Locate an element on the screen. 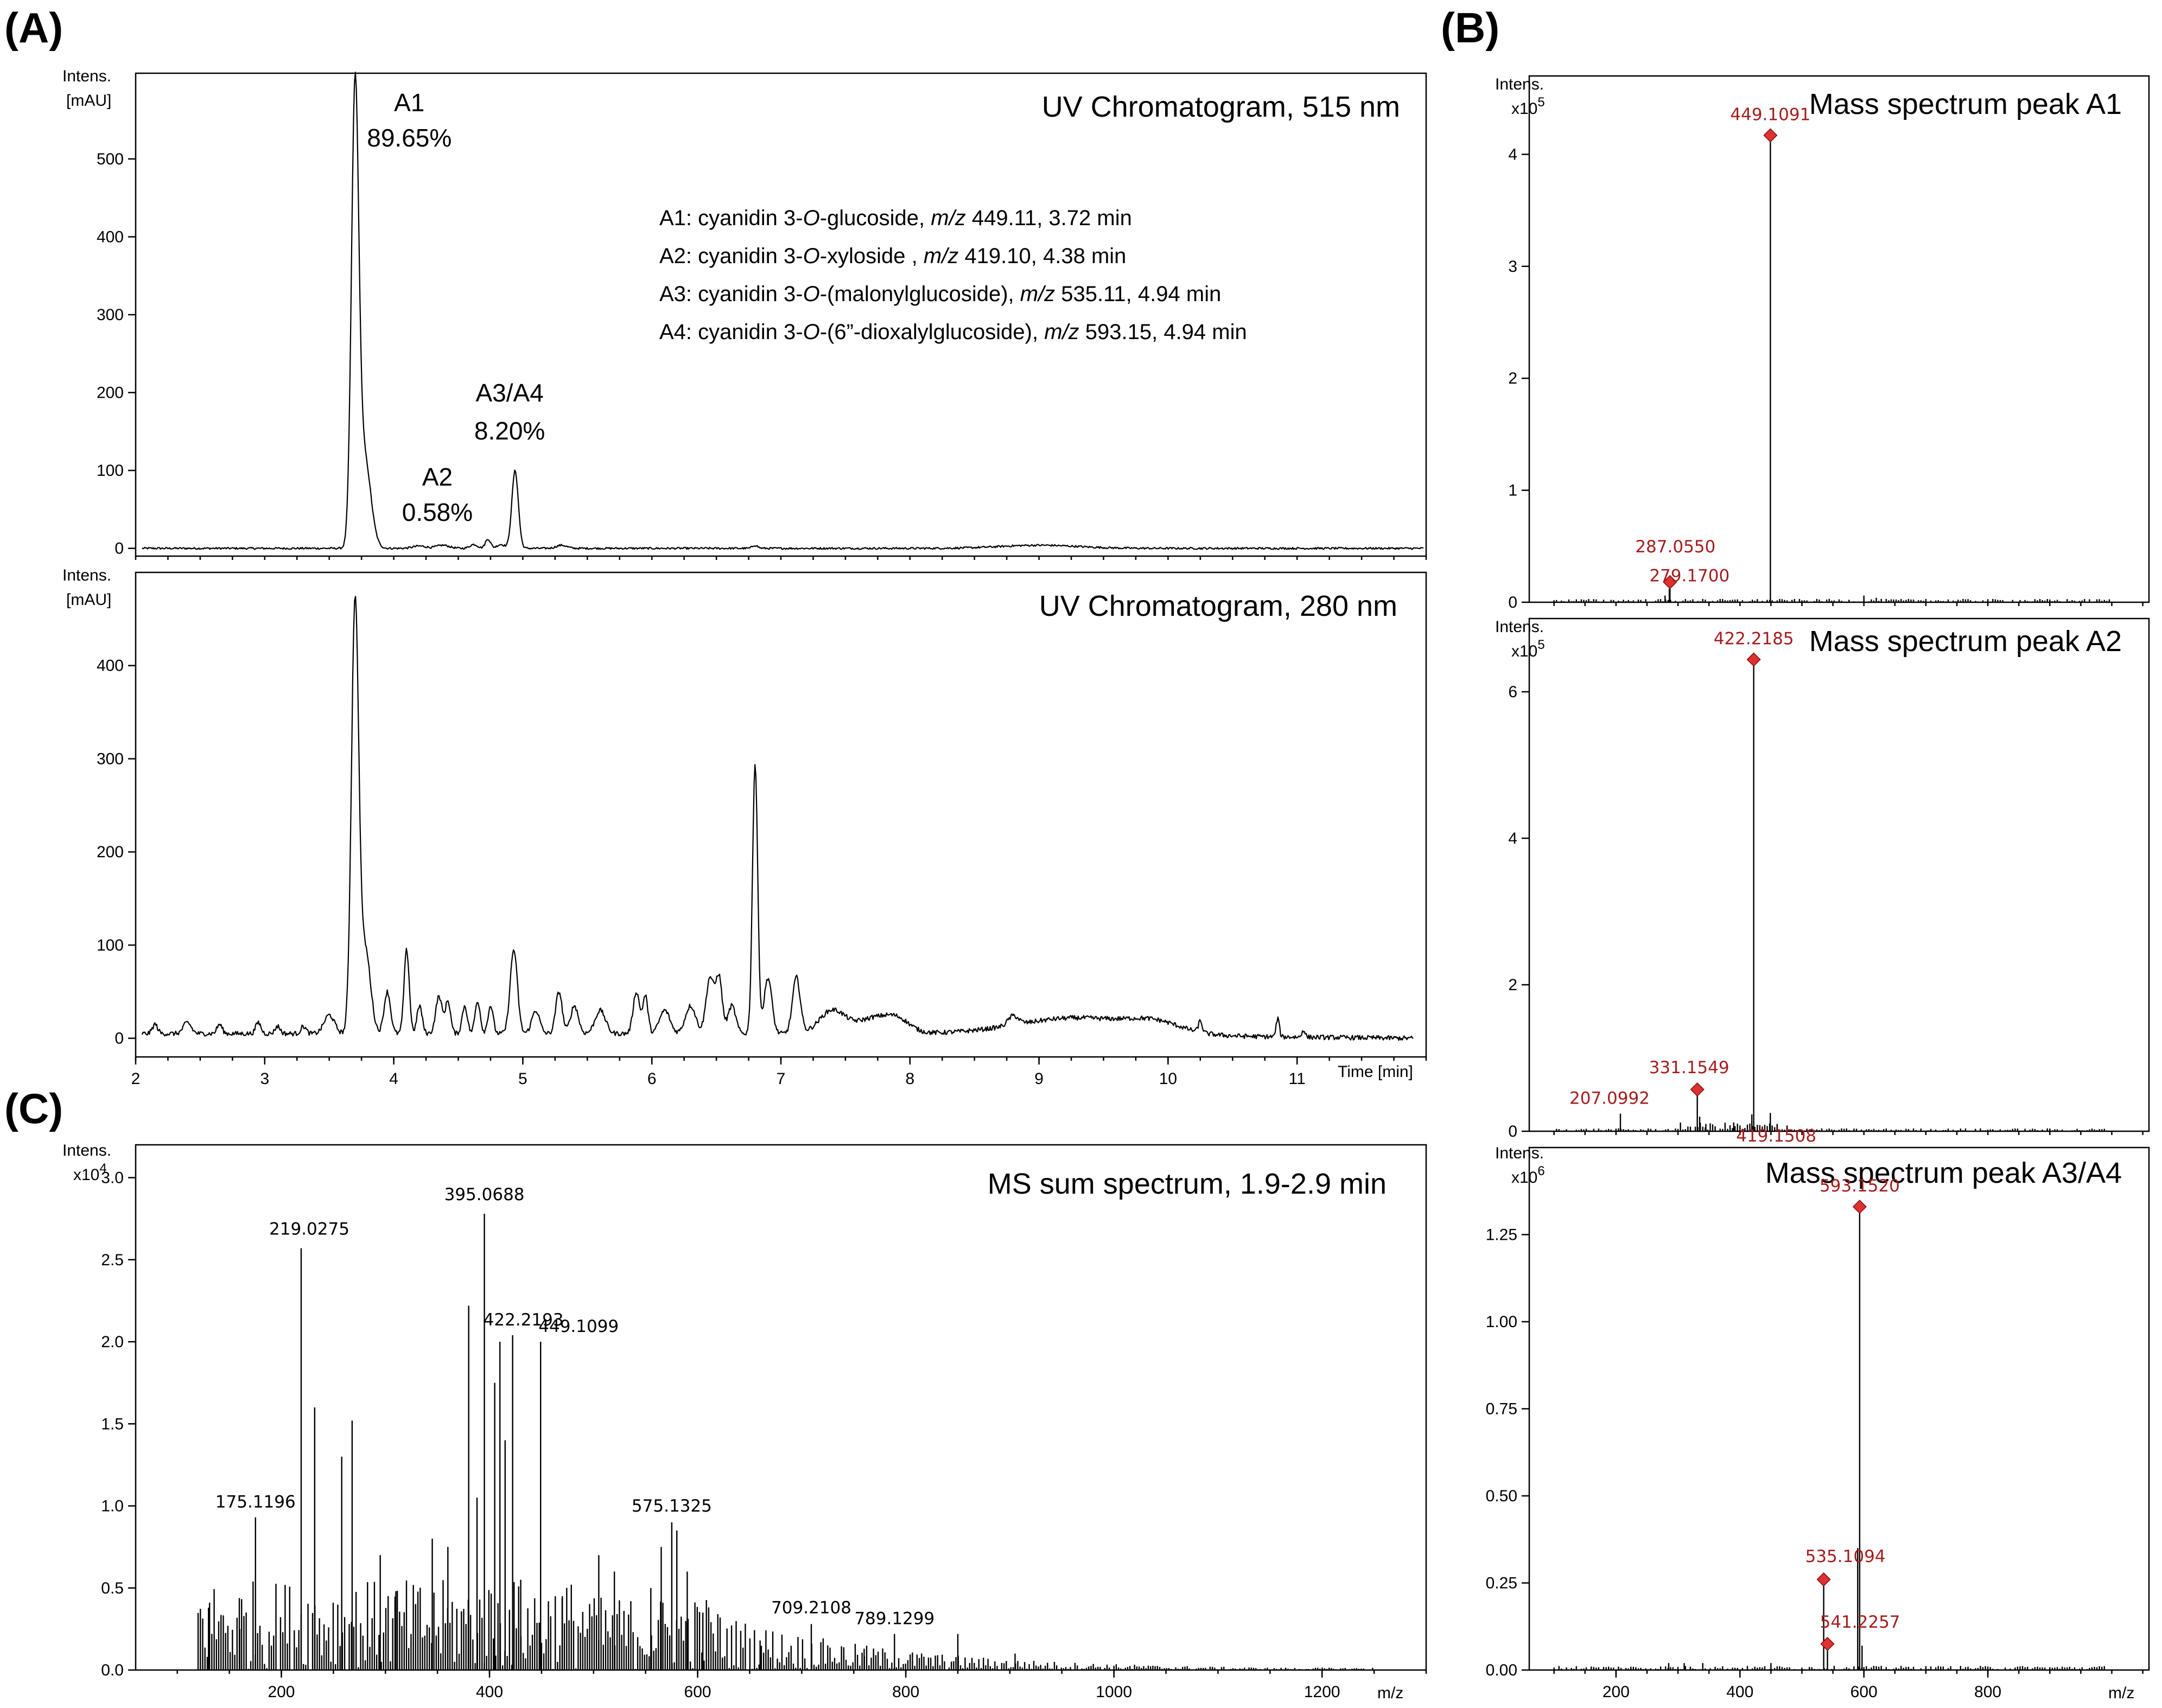 This screenshot has width=2162, height=1708. ms-a2-ytick-label: 4 is located at coordinates (1512, 838).